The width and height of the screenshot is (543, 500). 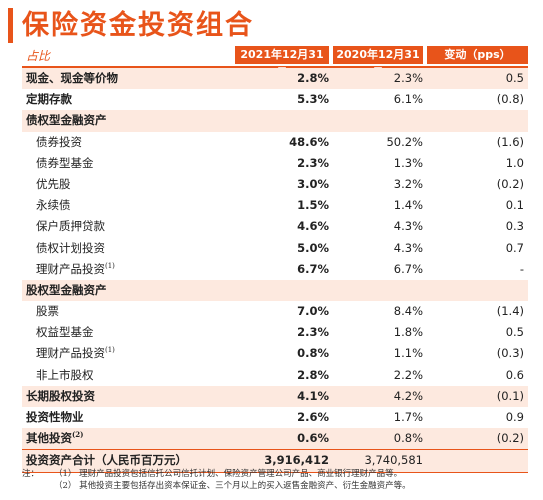 I want to click on value-change: 0.9, so click(x=514, y=417).